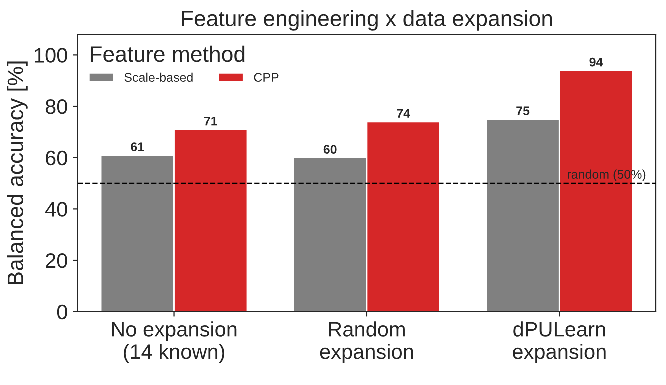 This screenshot has height=385, width=666. Describe the element at coordinates (174, 343) in the screenshot. I see `x-tick-label: No expansion (14 known)` at that location.